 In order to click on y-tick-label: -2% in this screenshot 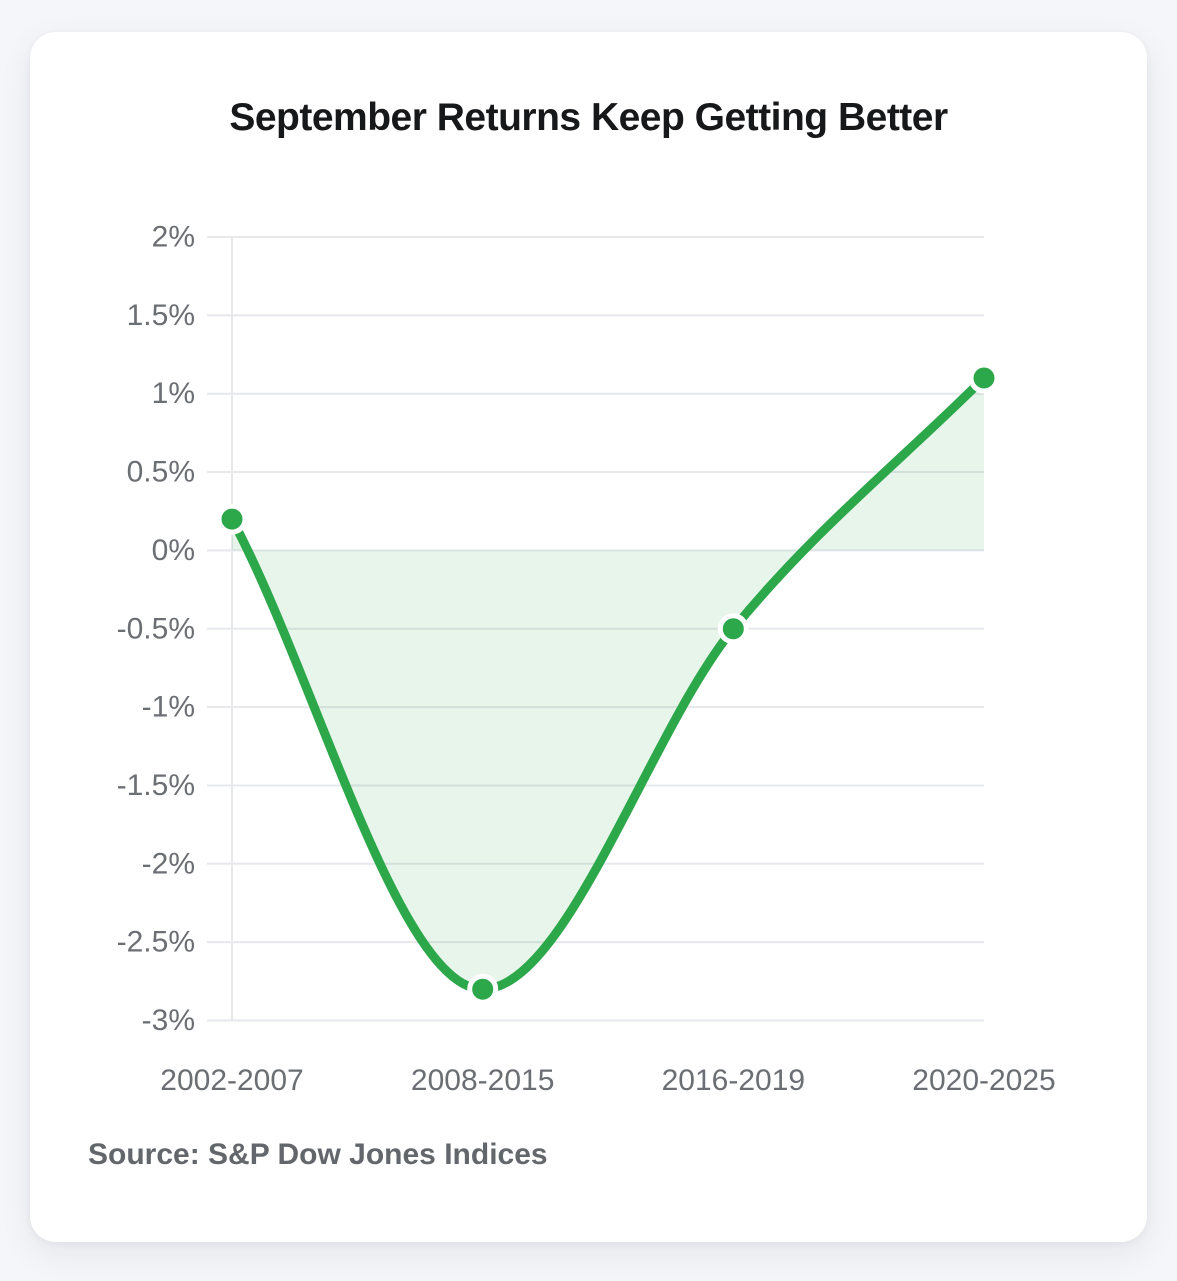, I will do `click(168, 863)`.